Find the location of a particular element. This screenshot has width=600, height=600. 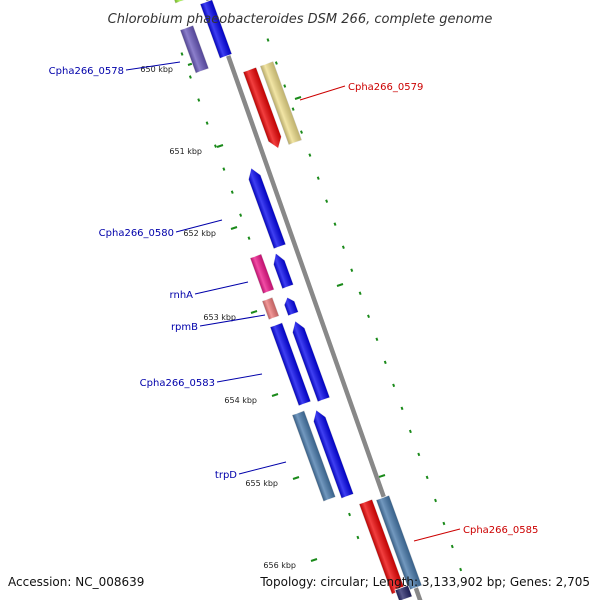

kbp-label: 654 kbp is located at coordinates (240, 400).